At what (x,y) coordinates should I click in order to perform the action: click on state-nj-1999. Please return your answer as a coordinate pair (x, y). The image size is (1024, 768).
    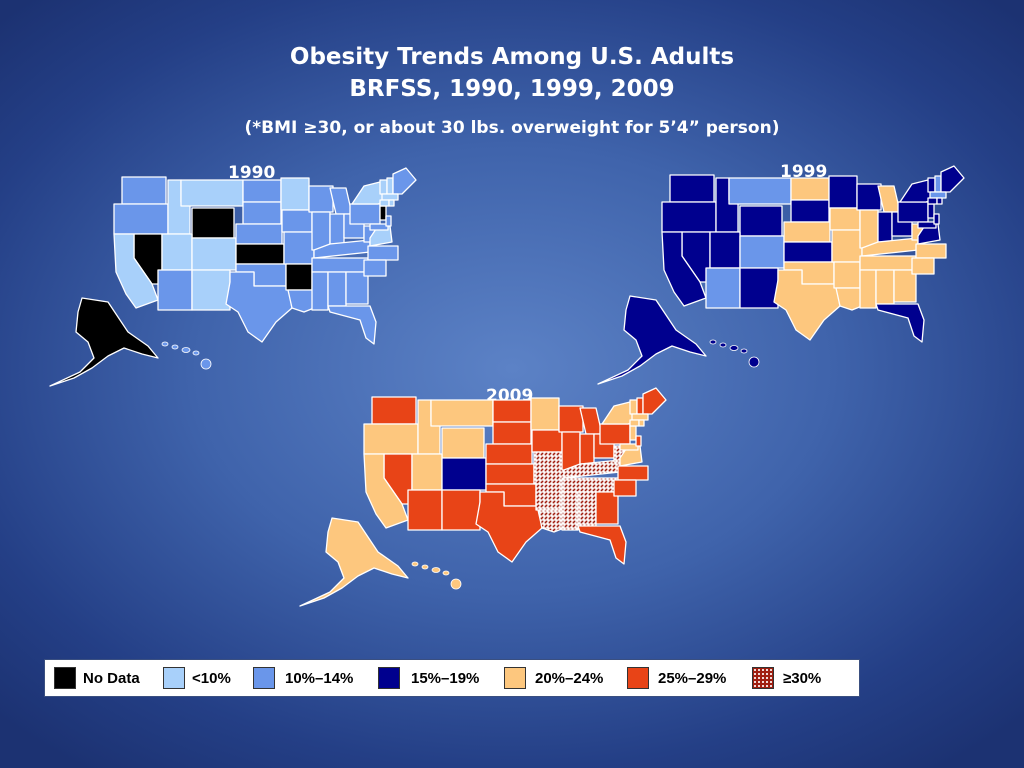
    Looking at the image, I should click on (931, 211).